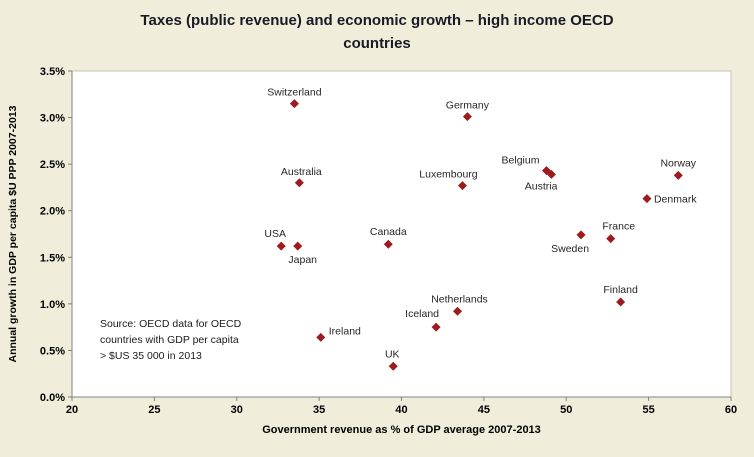 Image resolution: width=754 pixels, height=457 pixels. What do you see at coordinates (422, 314) in the screenshot?
I see `point-label-iceland: Iceland` at bounding box center [422, 314].